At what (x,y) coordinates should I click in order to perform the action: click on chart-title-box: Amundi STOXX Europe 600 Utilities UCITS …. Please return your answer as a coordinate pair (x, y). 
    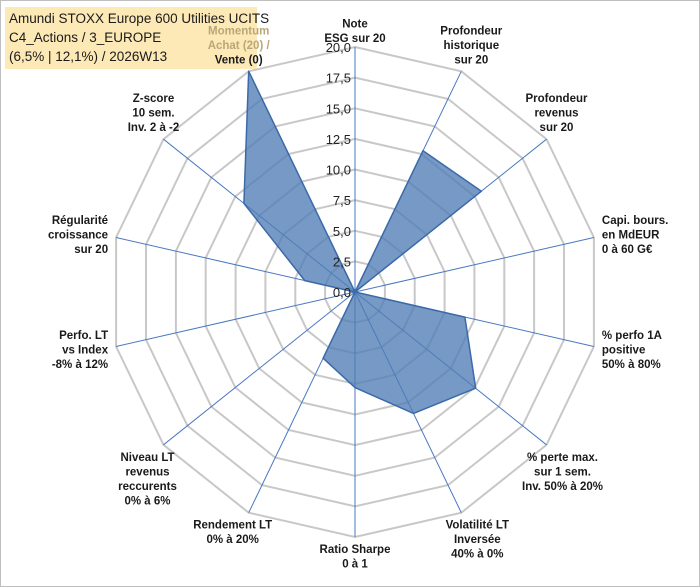
    Looking at the image, I should click on (137, 38).